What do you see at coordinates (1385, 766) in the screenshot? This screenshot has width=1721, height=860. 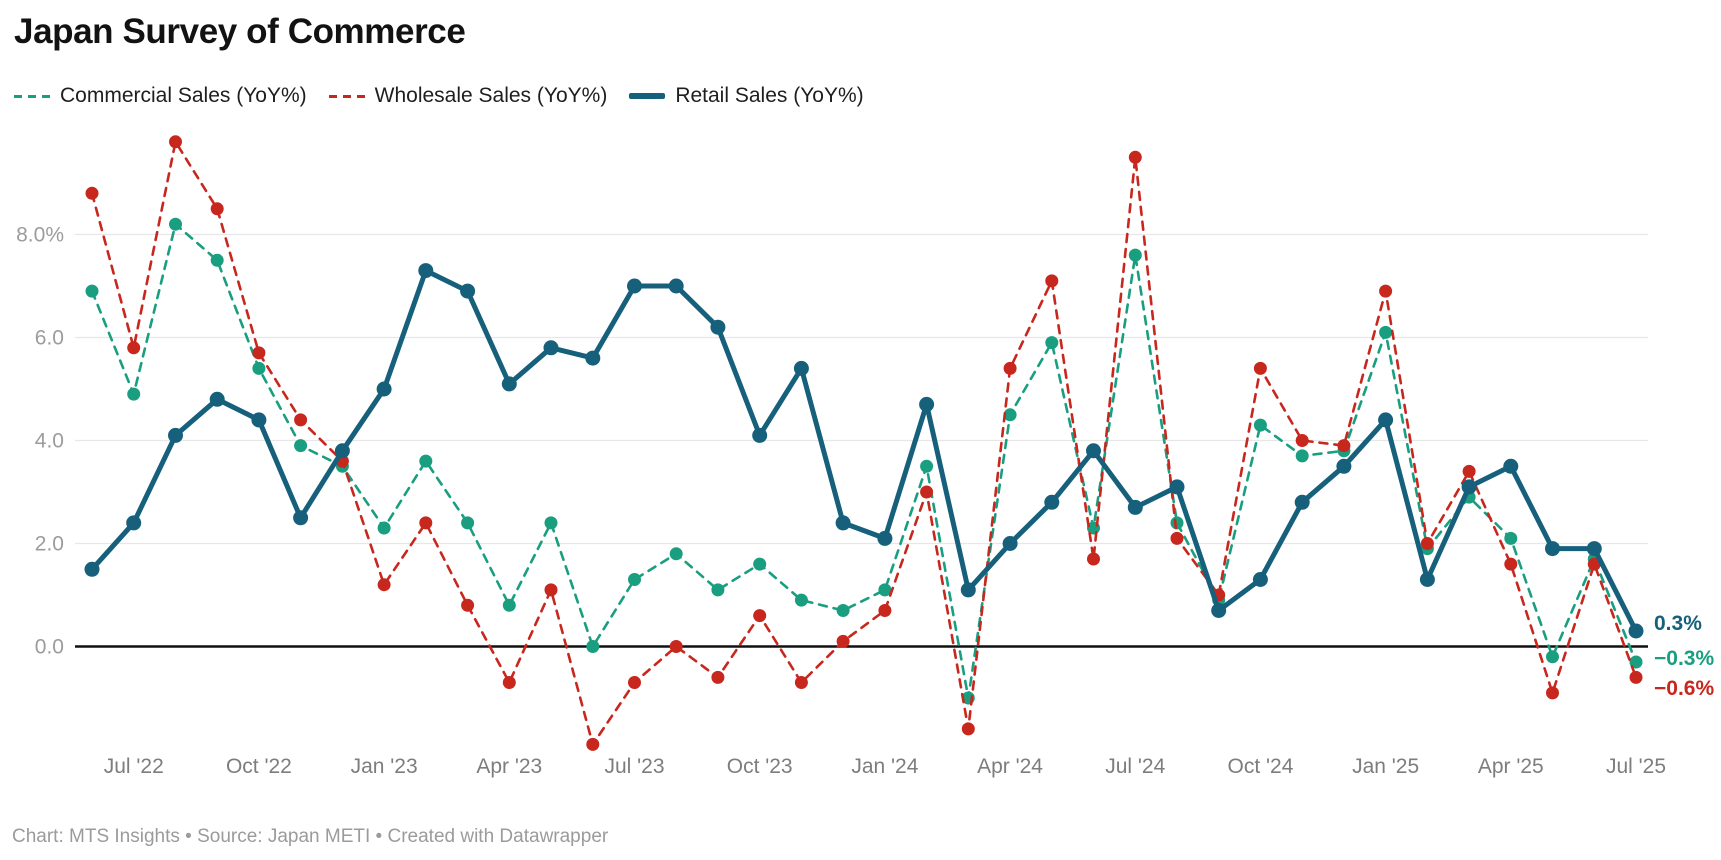 I see `x-tick-label: Jan '25` at bounding box center [1385, 766].